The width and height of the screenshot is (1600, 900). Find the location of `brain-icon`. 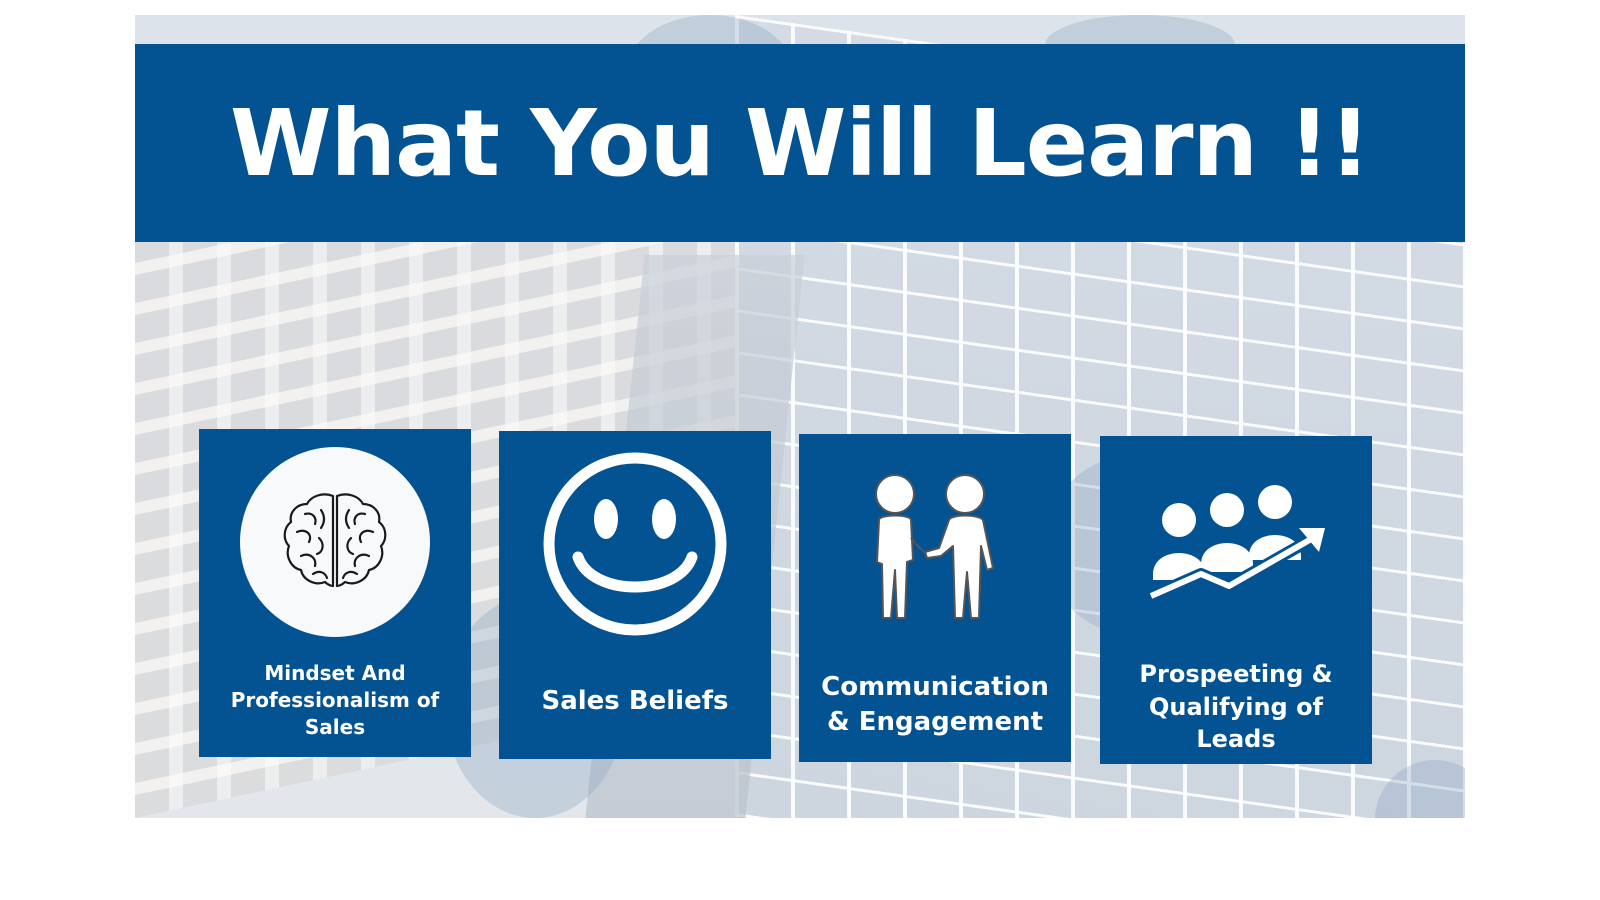

brain-icon is located at coordinates (335, 542).